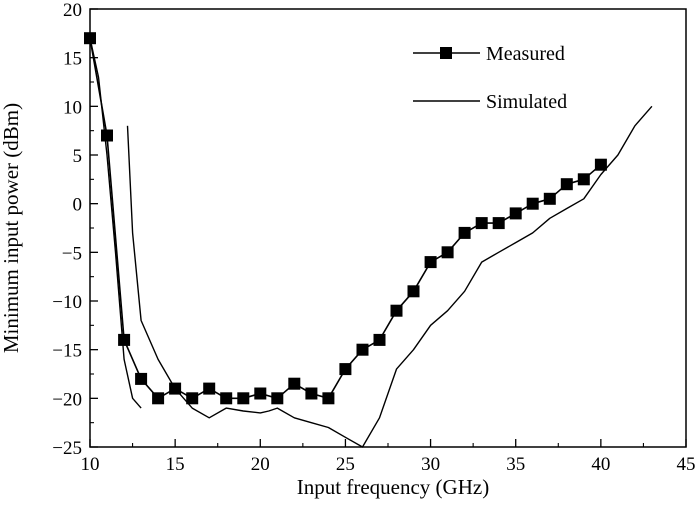 The image size is (700, 526). What do you see at coordinates (78, 205) in the screenshot?
I see `y-tick-label: 0` at bounding box center [78, 205].